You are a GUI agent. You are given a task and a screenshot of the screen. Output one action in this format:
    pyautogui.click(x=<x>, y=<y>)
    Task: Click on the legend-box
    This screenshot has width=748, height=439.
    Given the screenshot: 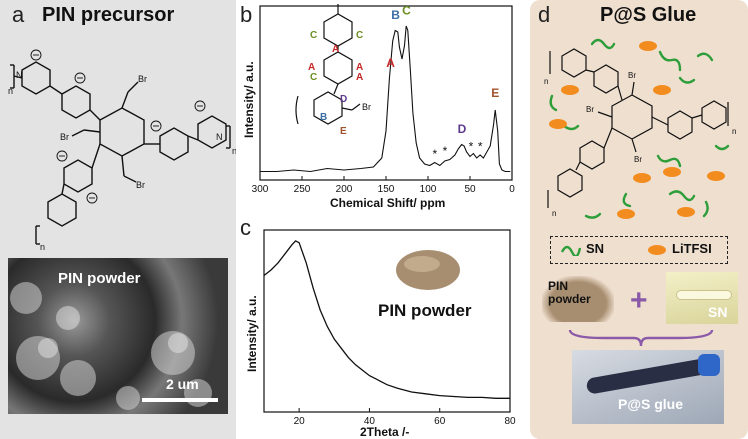 What is the action you would take?
    pyautogui.click(x=639, y=250)
    